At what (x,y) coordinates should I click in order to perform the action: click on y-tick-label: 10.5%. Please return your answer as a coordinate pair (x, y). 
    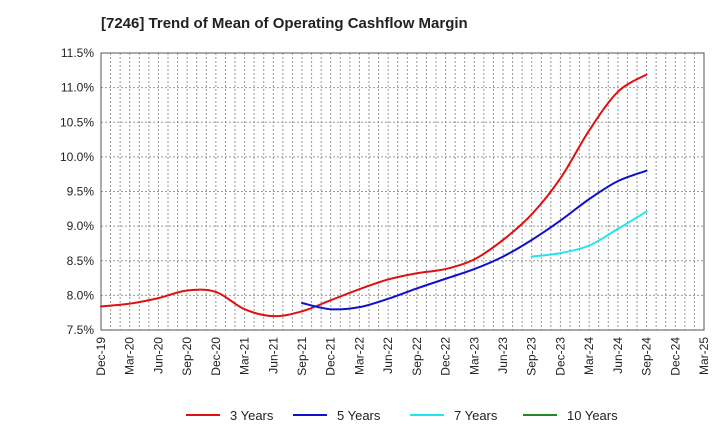
    Looking at the image, I should click on (77, 122).